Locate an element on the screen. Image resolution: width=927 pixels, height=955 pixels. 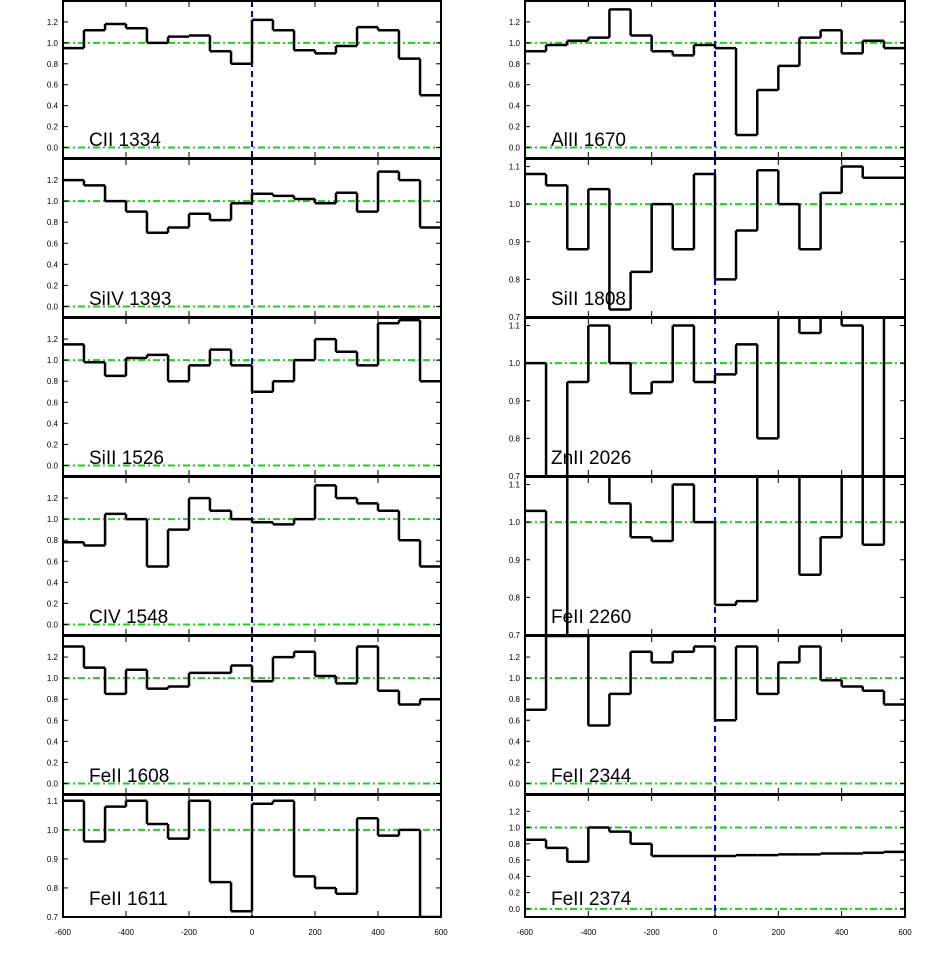
panel-label: ZnII 2026 is located at coordinates (591, 458).